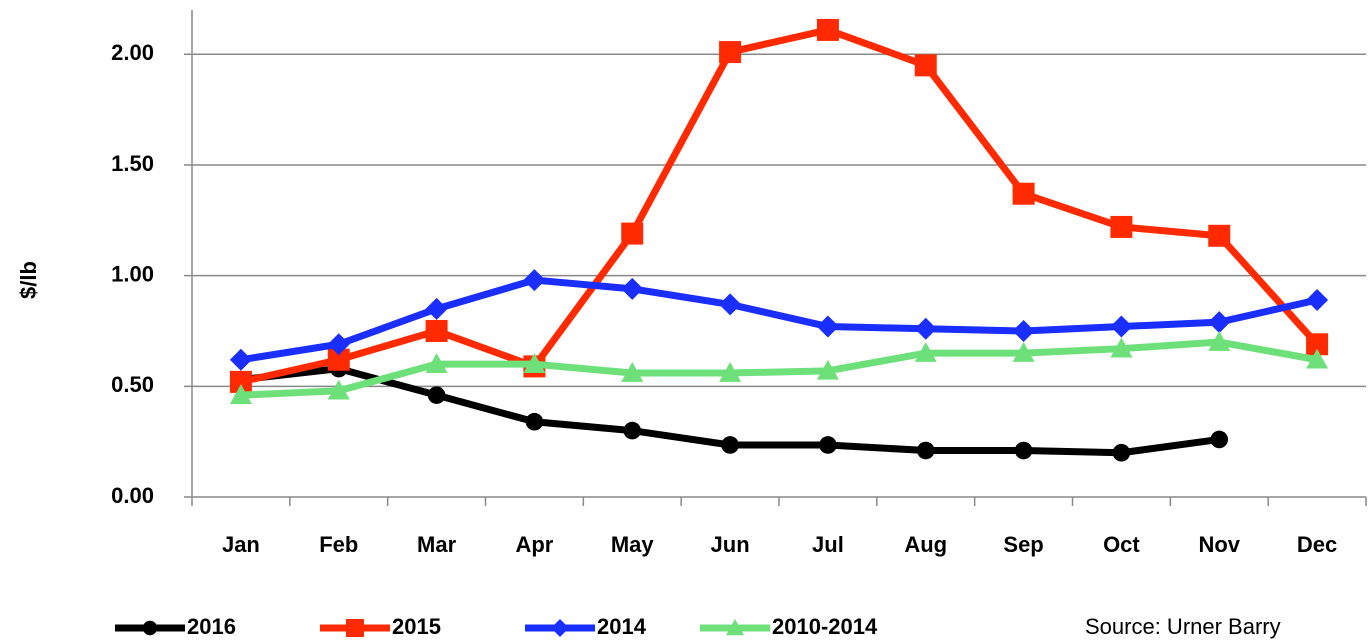 This screenshot has height=641, width=1372. Describe the element at coordinates (1219, 544) in the screenshot. I see `x-tick-label: Nov` at that location.